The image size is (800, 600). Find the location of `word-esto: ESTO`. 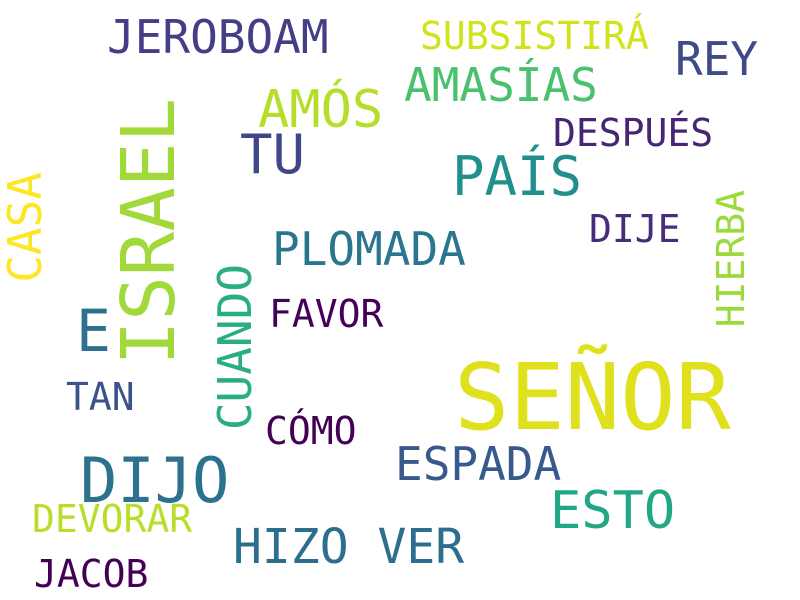

word-esto: ESTO is located at coordinates (613, 511).